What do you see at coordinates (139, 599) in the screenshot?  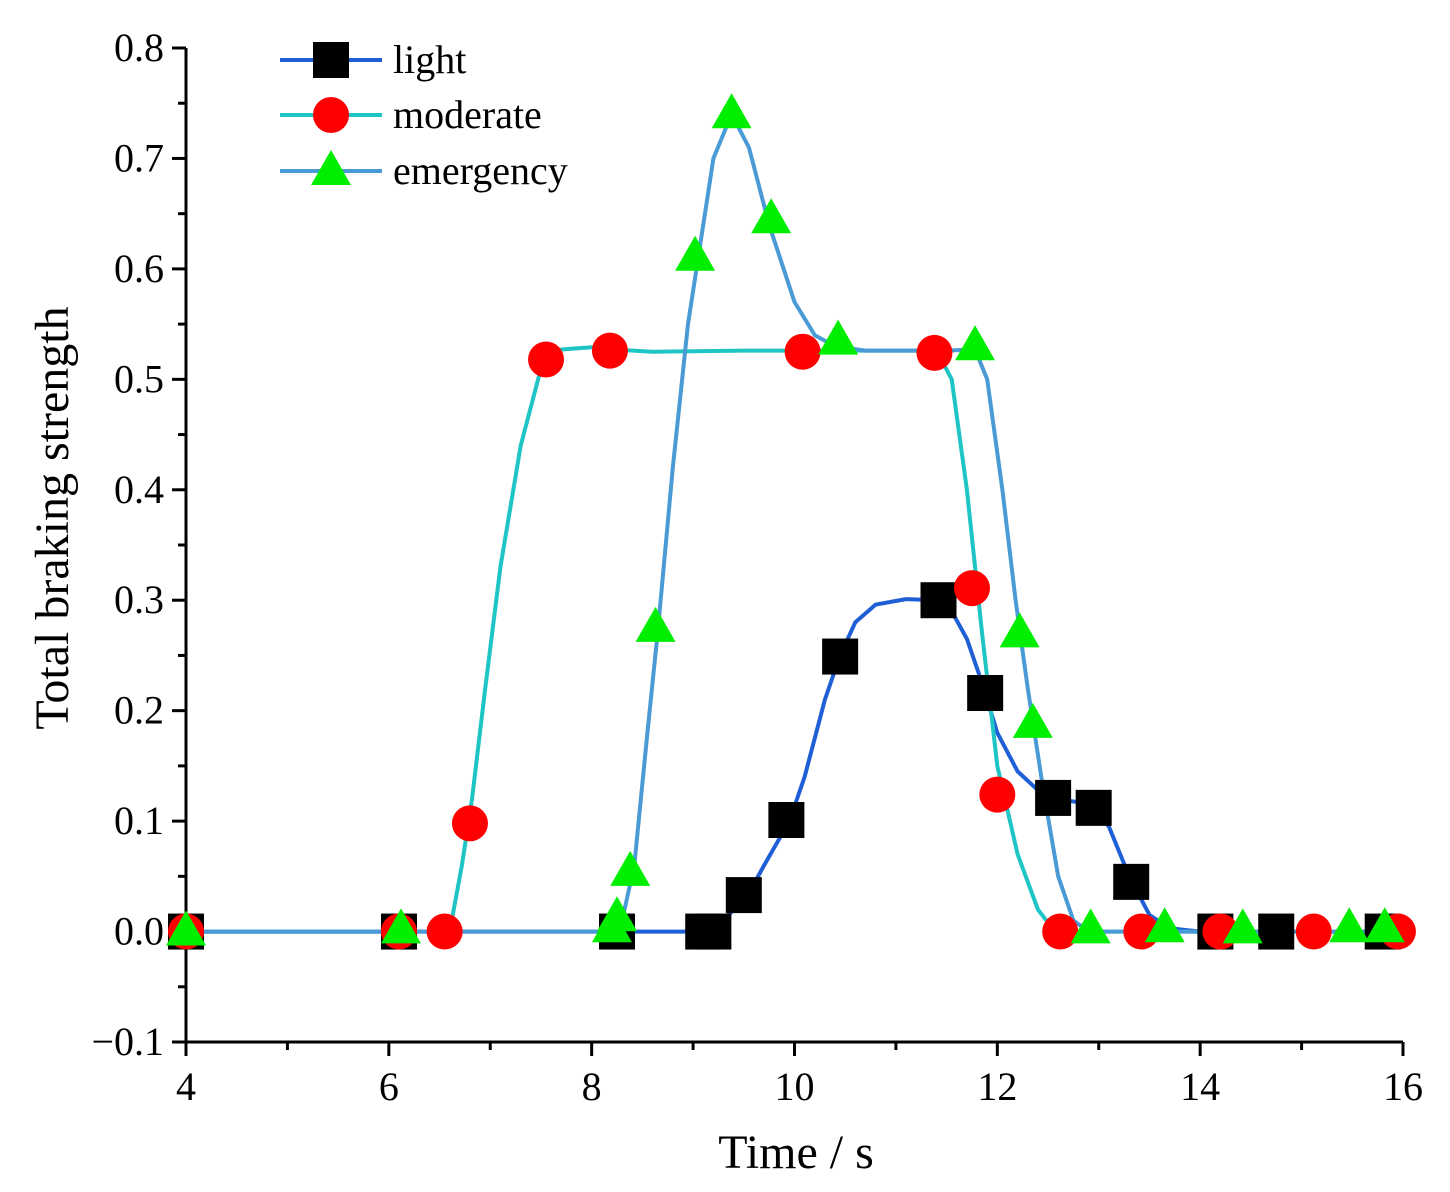 I see `y-tick-label: 0.3` at bounding box center [139, 599].